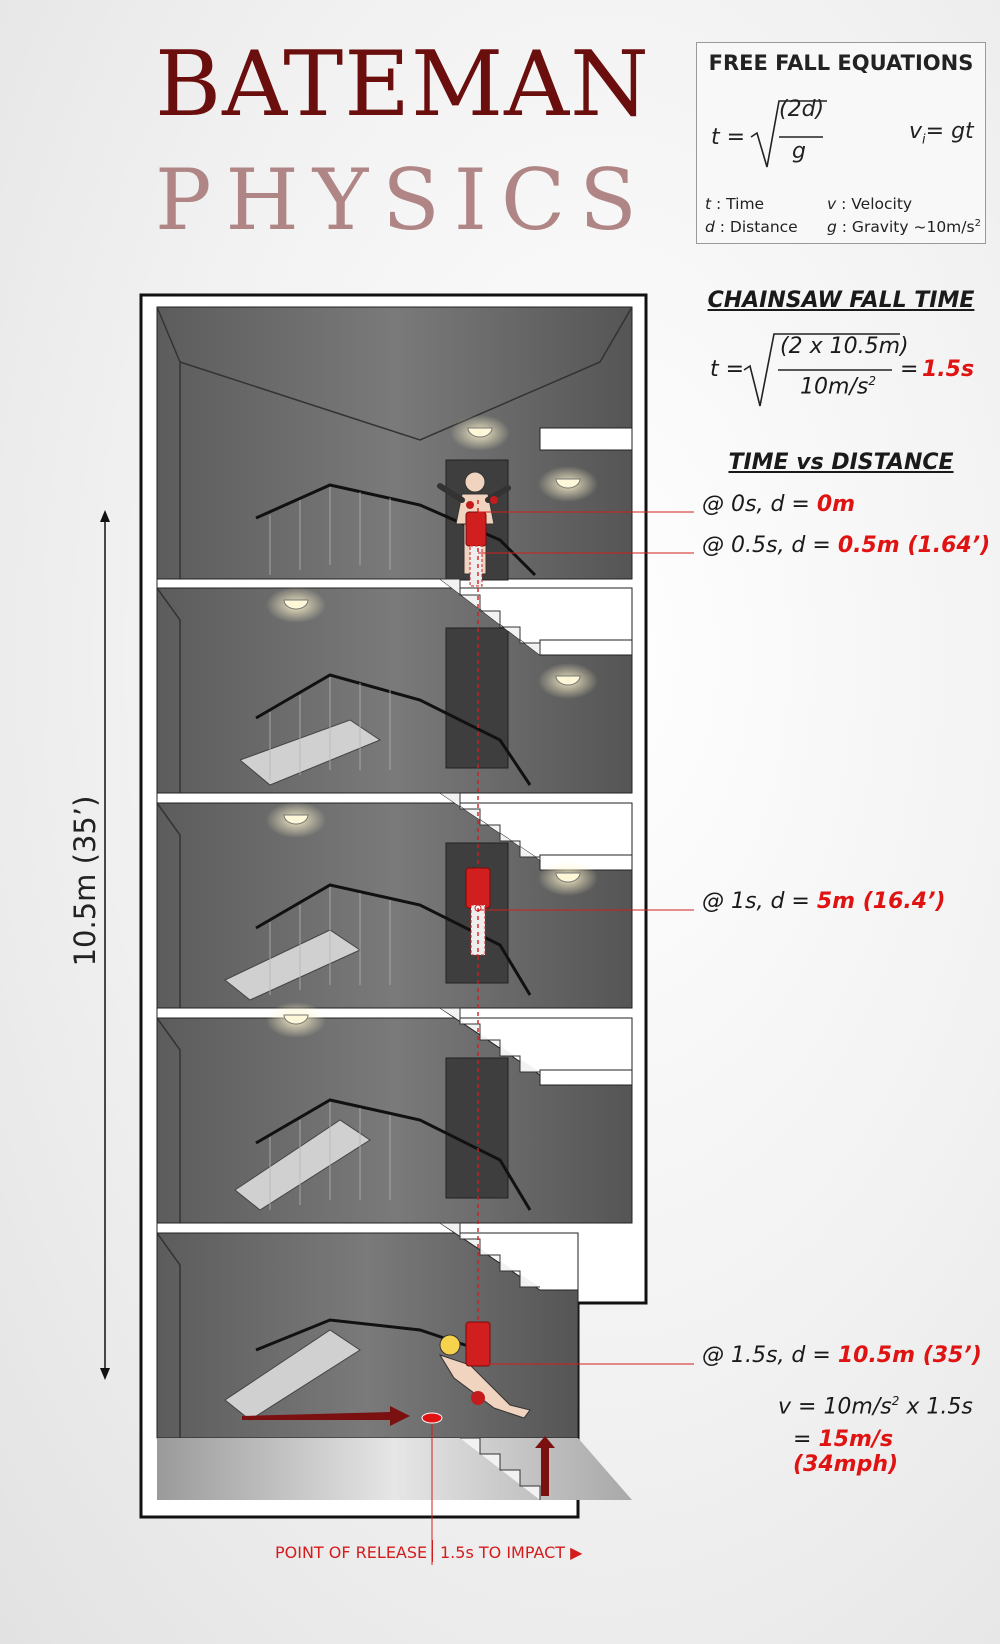 This screenshot has width=1000, height=1644. What do you see at coordinates (909, 369) in the screenshot?
I see `fall-time-equals: =` at bounding box center [909, 369].